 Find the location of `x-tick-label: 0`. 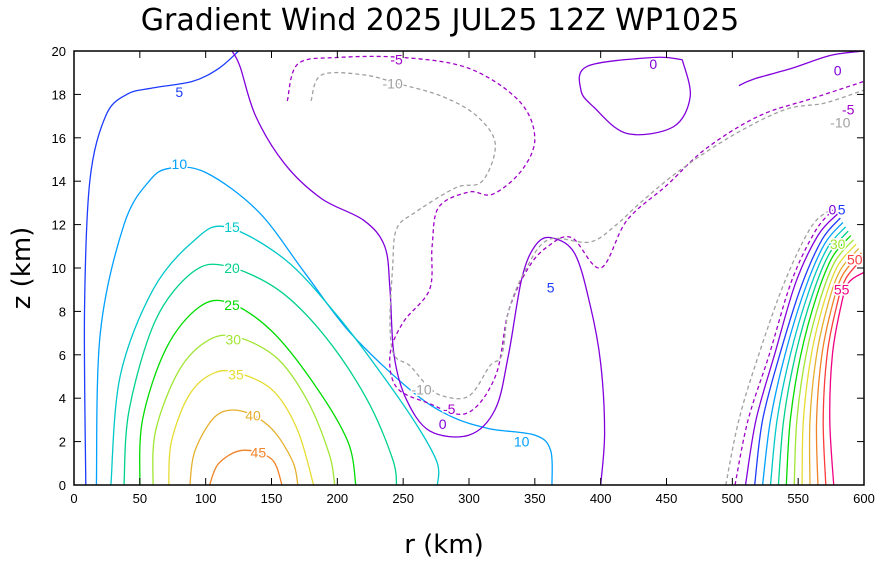

x-tick-label: 0 is located at coordinates (73, 498).